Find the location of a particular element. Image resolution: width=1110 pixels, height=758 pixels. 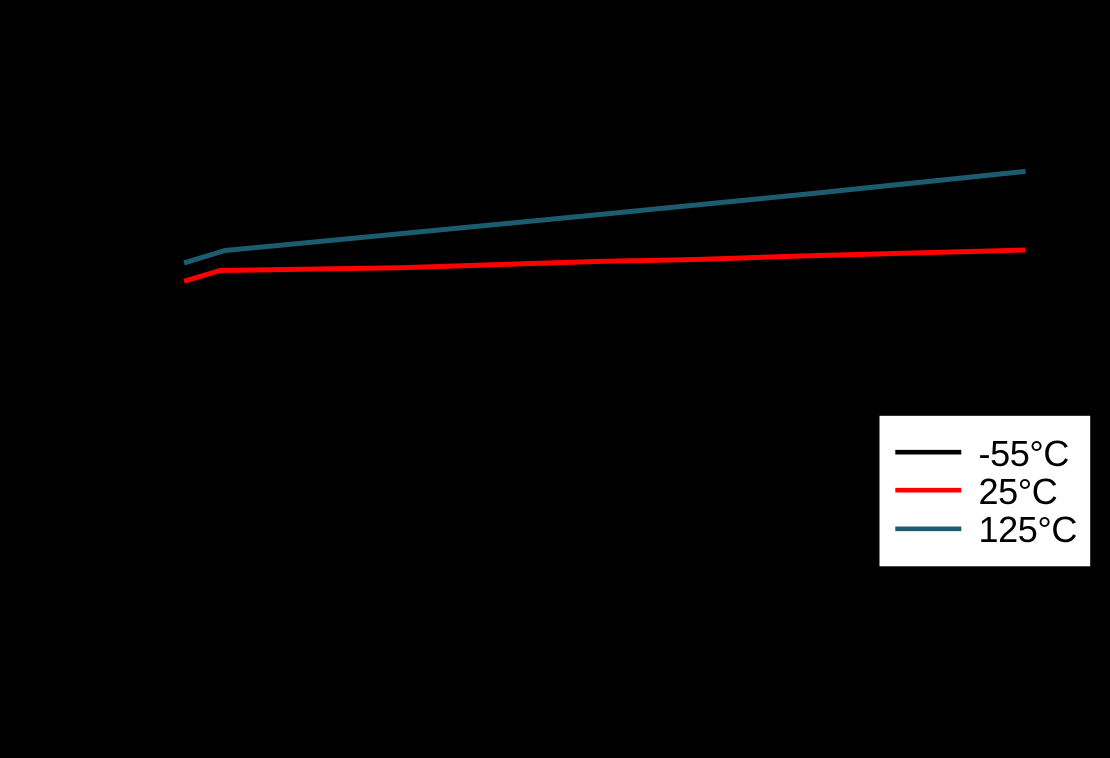

svg-text: -55°C is located at coordinates (1024, 453).